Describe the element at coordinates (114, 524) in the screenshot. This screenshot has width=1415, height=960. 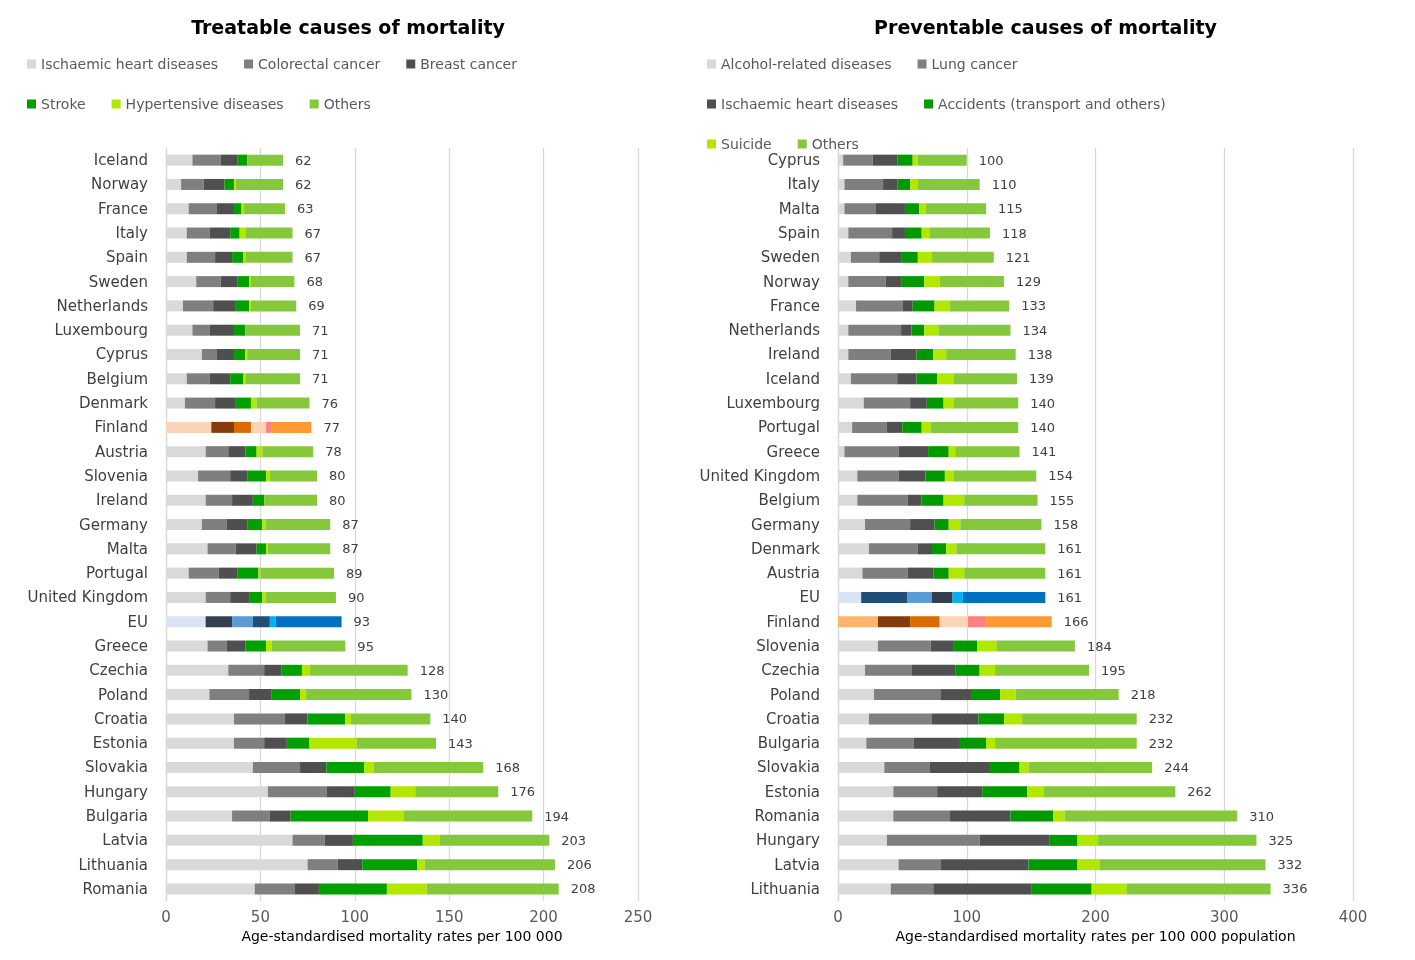
I see `y-tick-label: Germany` at that location.